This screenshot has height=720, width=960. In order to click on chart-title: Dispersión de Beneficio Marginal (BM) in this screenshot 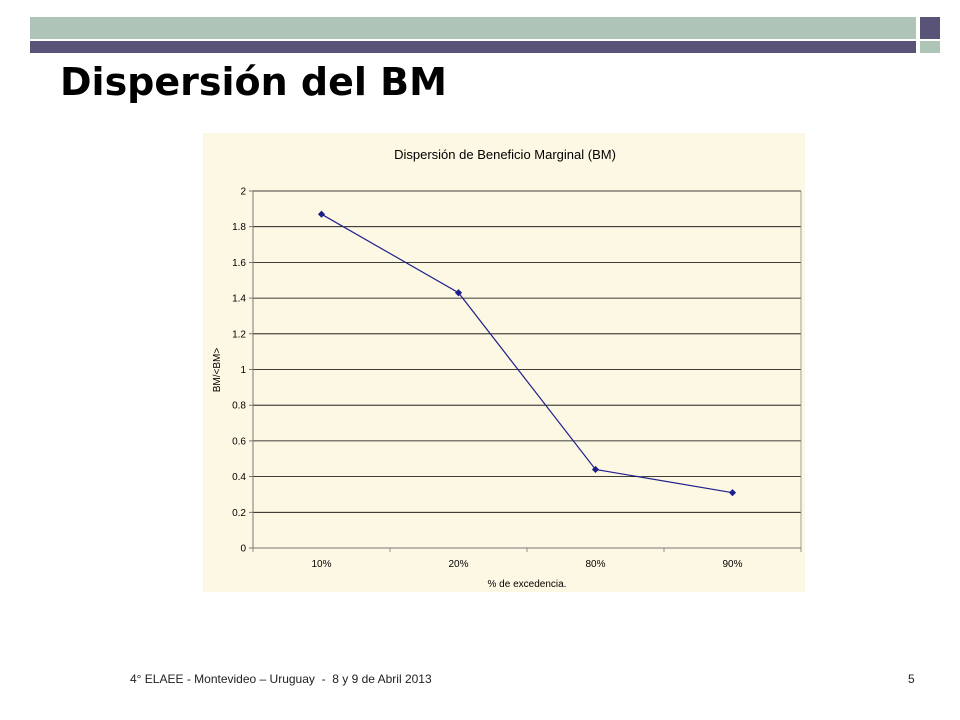, I will do `click(505, 154)`.